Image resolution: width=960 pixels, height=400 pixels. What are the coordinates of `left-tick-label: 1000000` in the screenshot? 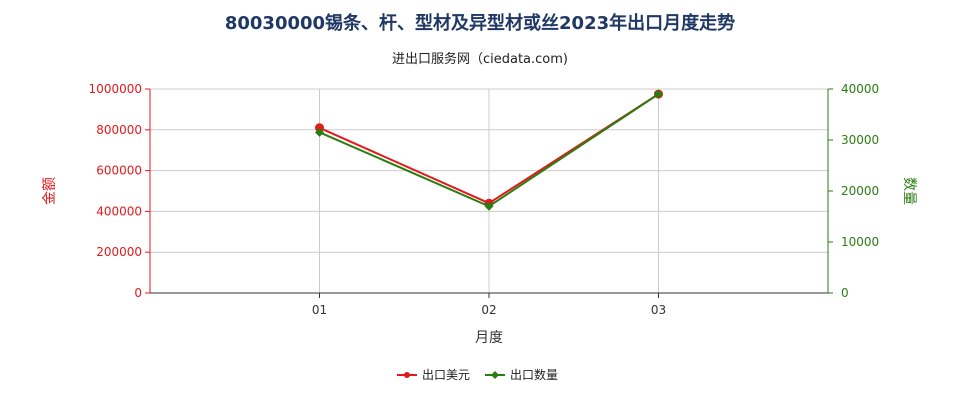 It's located at (115, 89).